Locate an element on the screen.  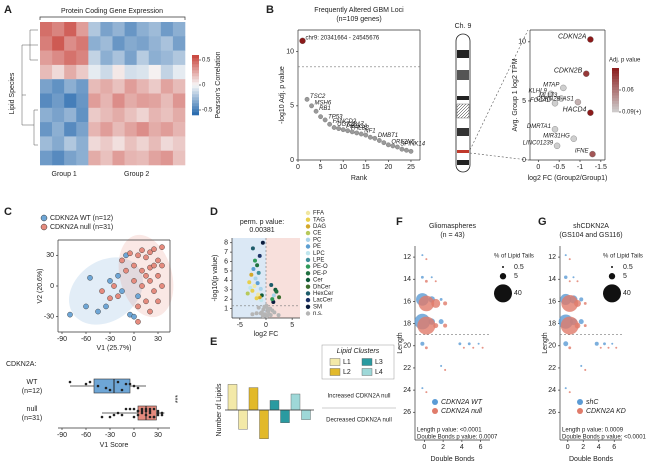
category-count: (n=31) is located at coordinates (32, 418).